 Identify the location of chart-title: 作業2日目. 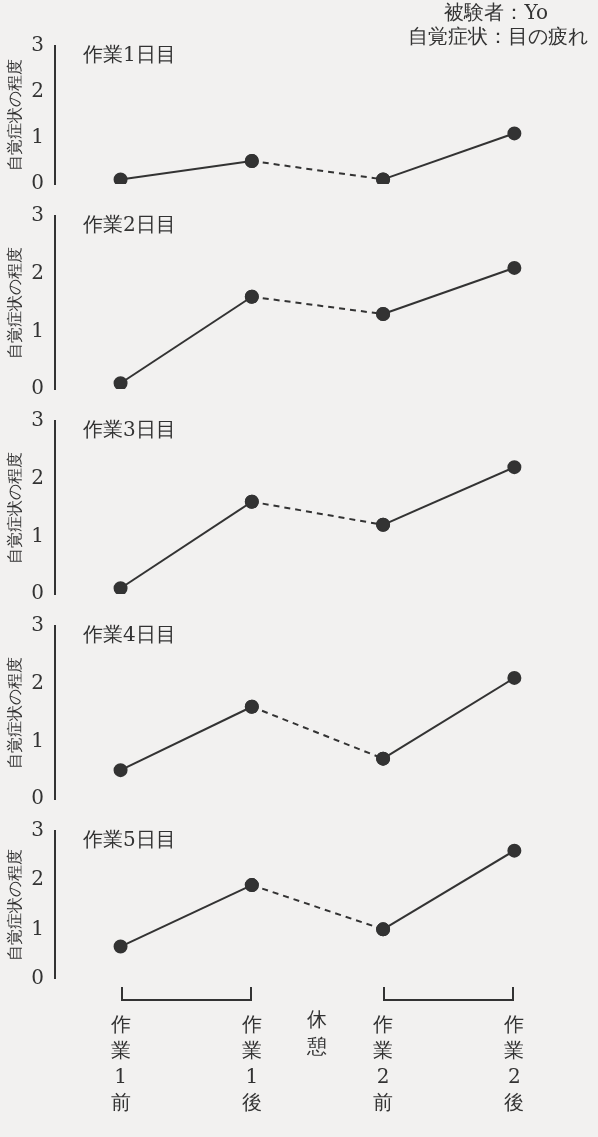
(128, 224).